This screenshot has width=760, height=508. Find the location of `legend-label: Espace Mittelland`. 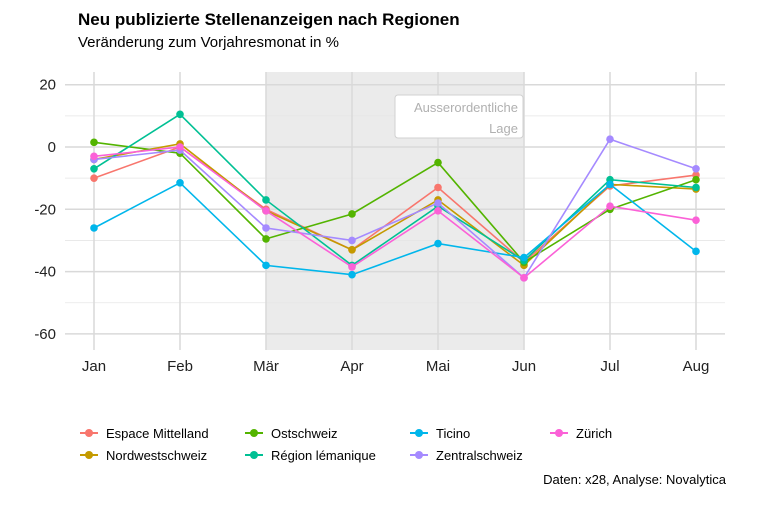

legend-label: Espace Mittelland is located at coordinates (157, 433).